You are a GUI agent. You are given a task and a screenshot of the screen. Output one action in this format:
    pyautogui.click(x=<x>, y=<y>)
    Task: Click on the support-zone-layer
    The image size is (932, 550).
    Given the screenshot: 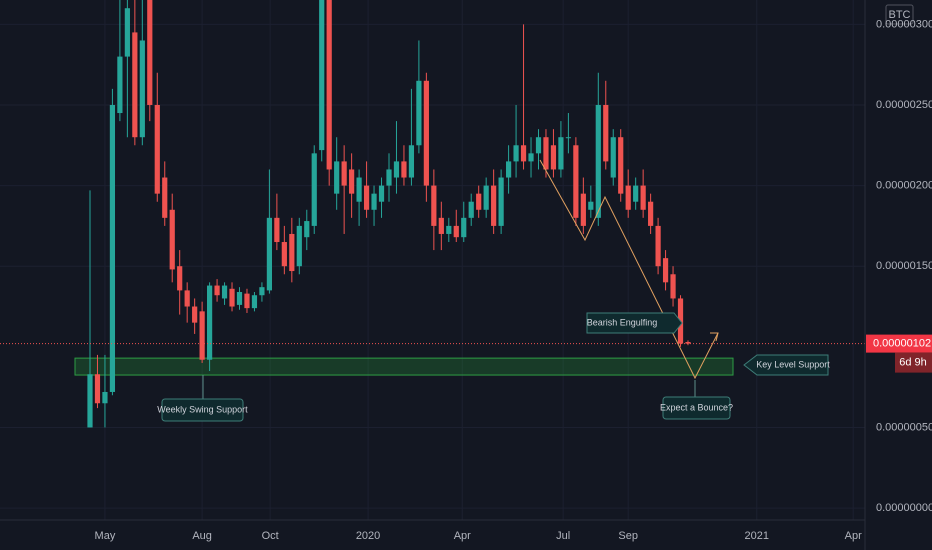 What is the action you would take?
    pyautogui.click(x=404, y=366)
    